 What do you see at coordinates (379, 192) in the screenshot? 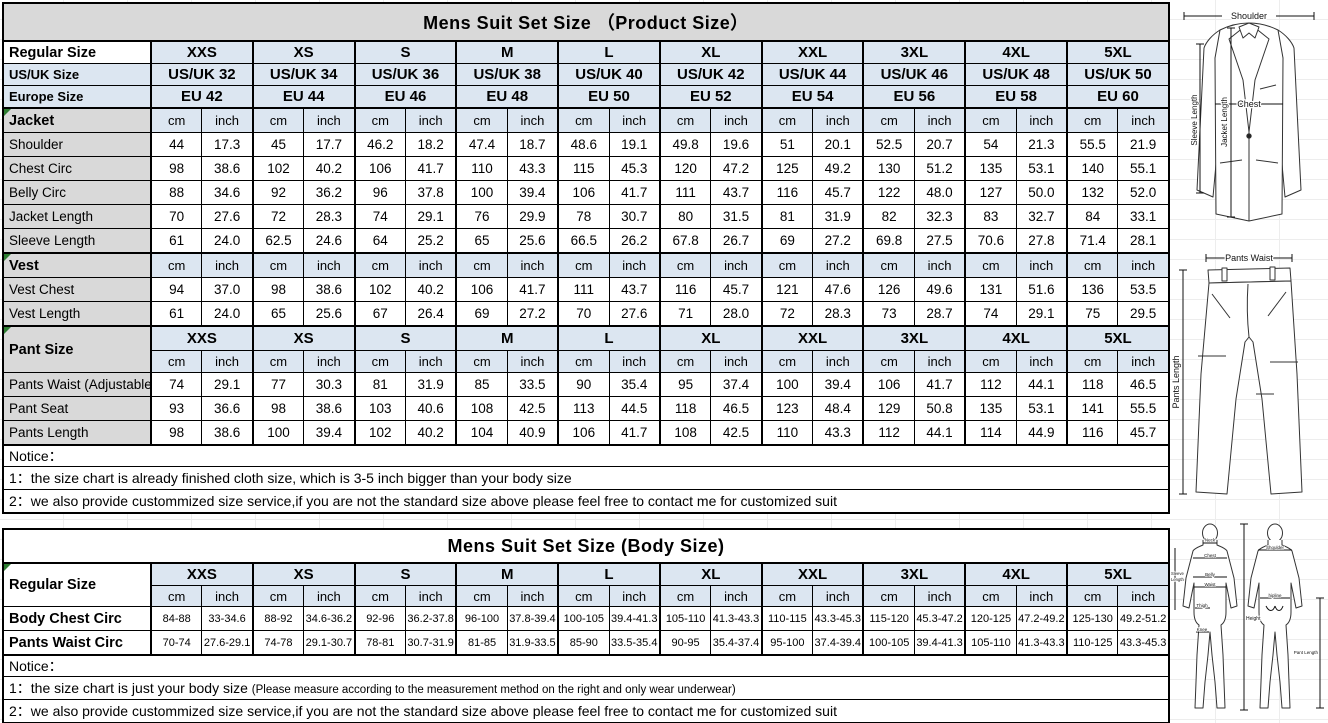
I see `value-cm-cell: 96` at bounding box center [379, 192].